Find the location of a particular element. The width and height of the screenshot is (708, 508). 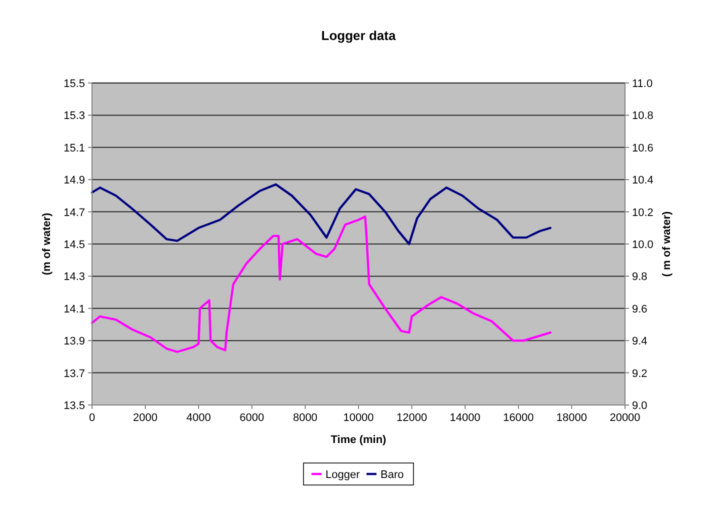

y-tick-label: 14.1 is located at coordinates (74, 309).